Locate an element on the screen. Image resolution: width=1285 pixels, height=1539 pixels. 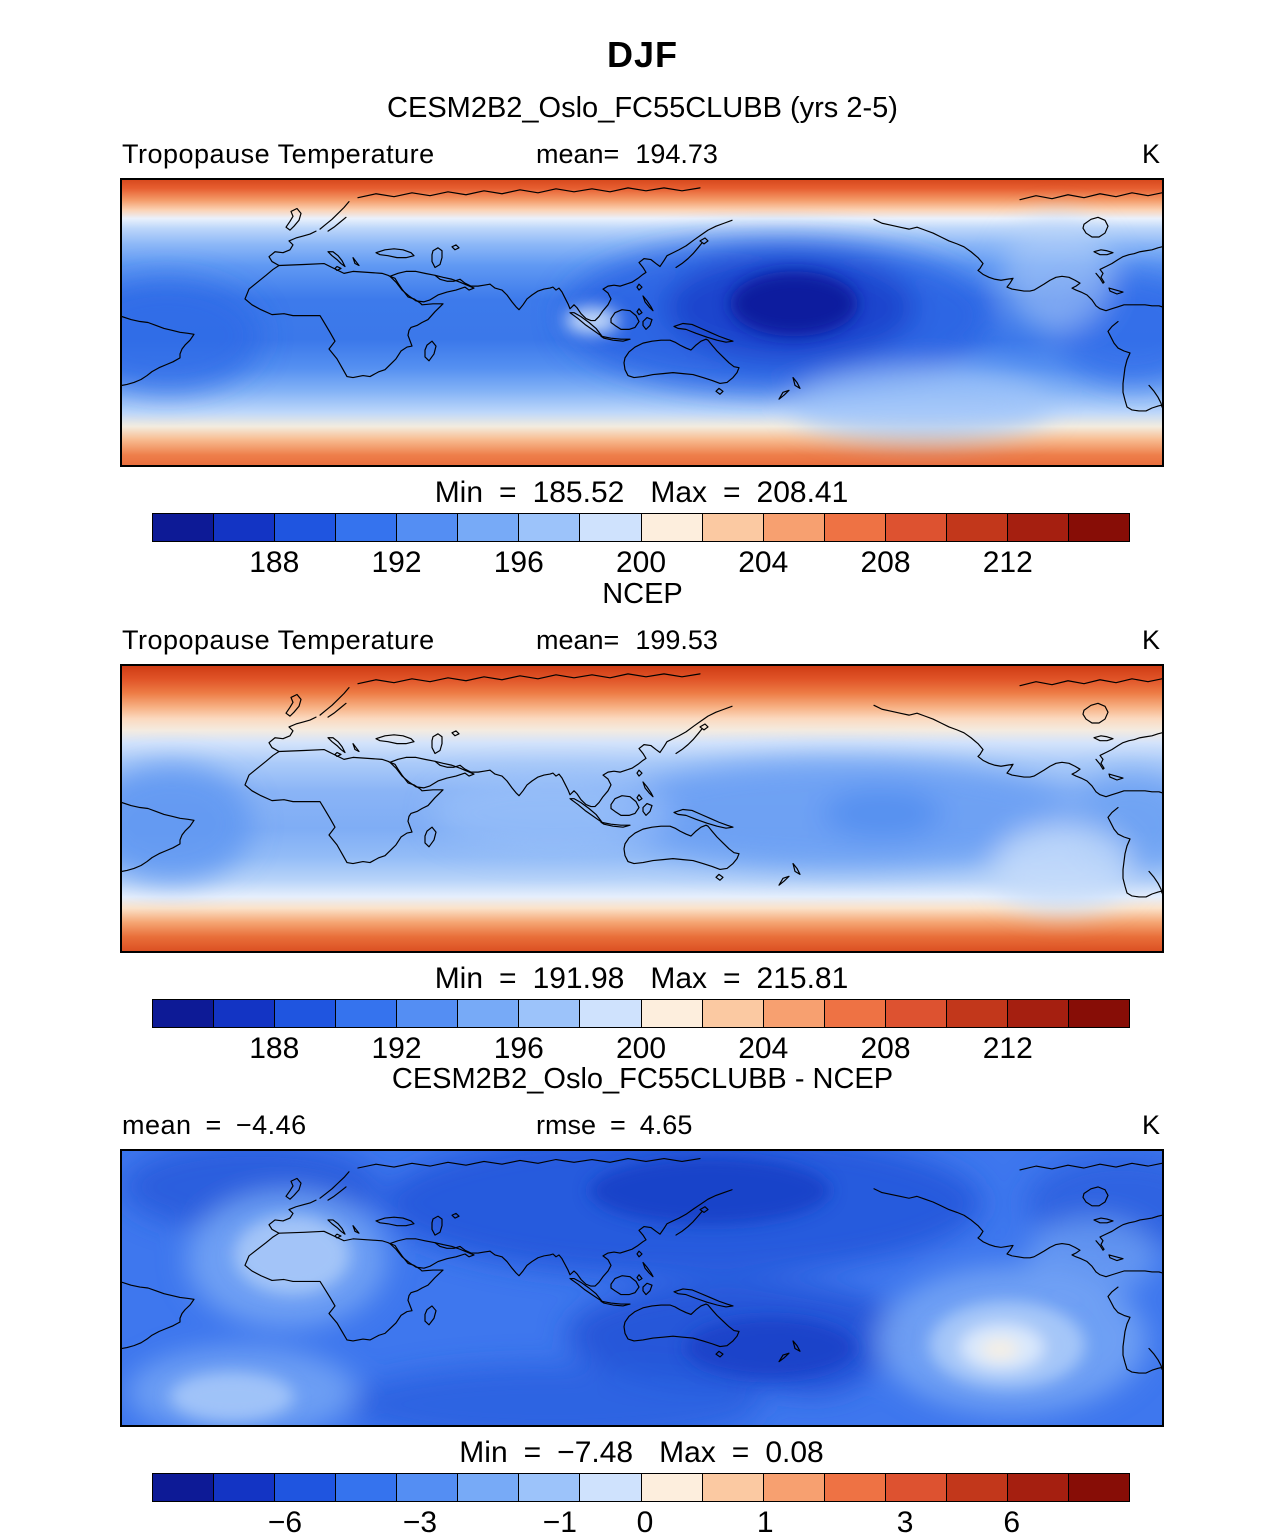
colorbar-tick-label: 188 is located at coordinates (274, 1048).